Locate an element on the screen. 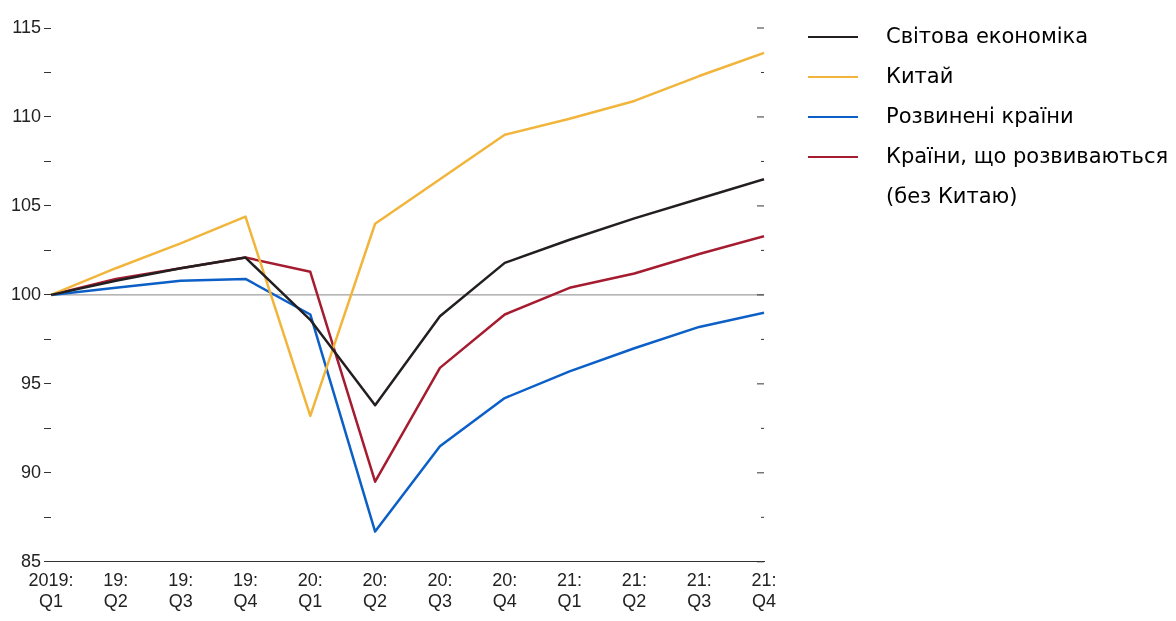 This screenshot has height=621, width=1176. y-tick-label: 110 is located at coordinates (27, 115).